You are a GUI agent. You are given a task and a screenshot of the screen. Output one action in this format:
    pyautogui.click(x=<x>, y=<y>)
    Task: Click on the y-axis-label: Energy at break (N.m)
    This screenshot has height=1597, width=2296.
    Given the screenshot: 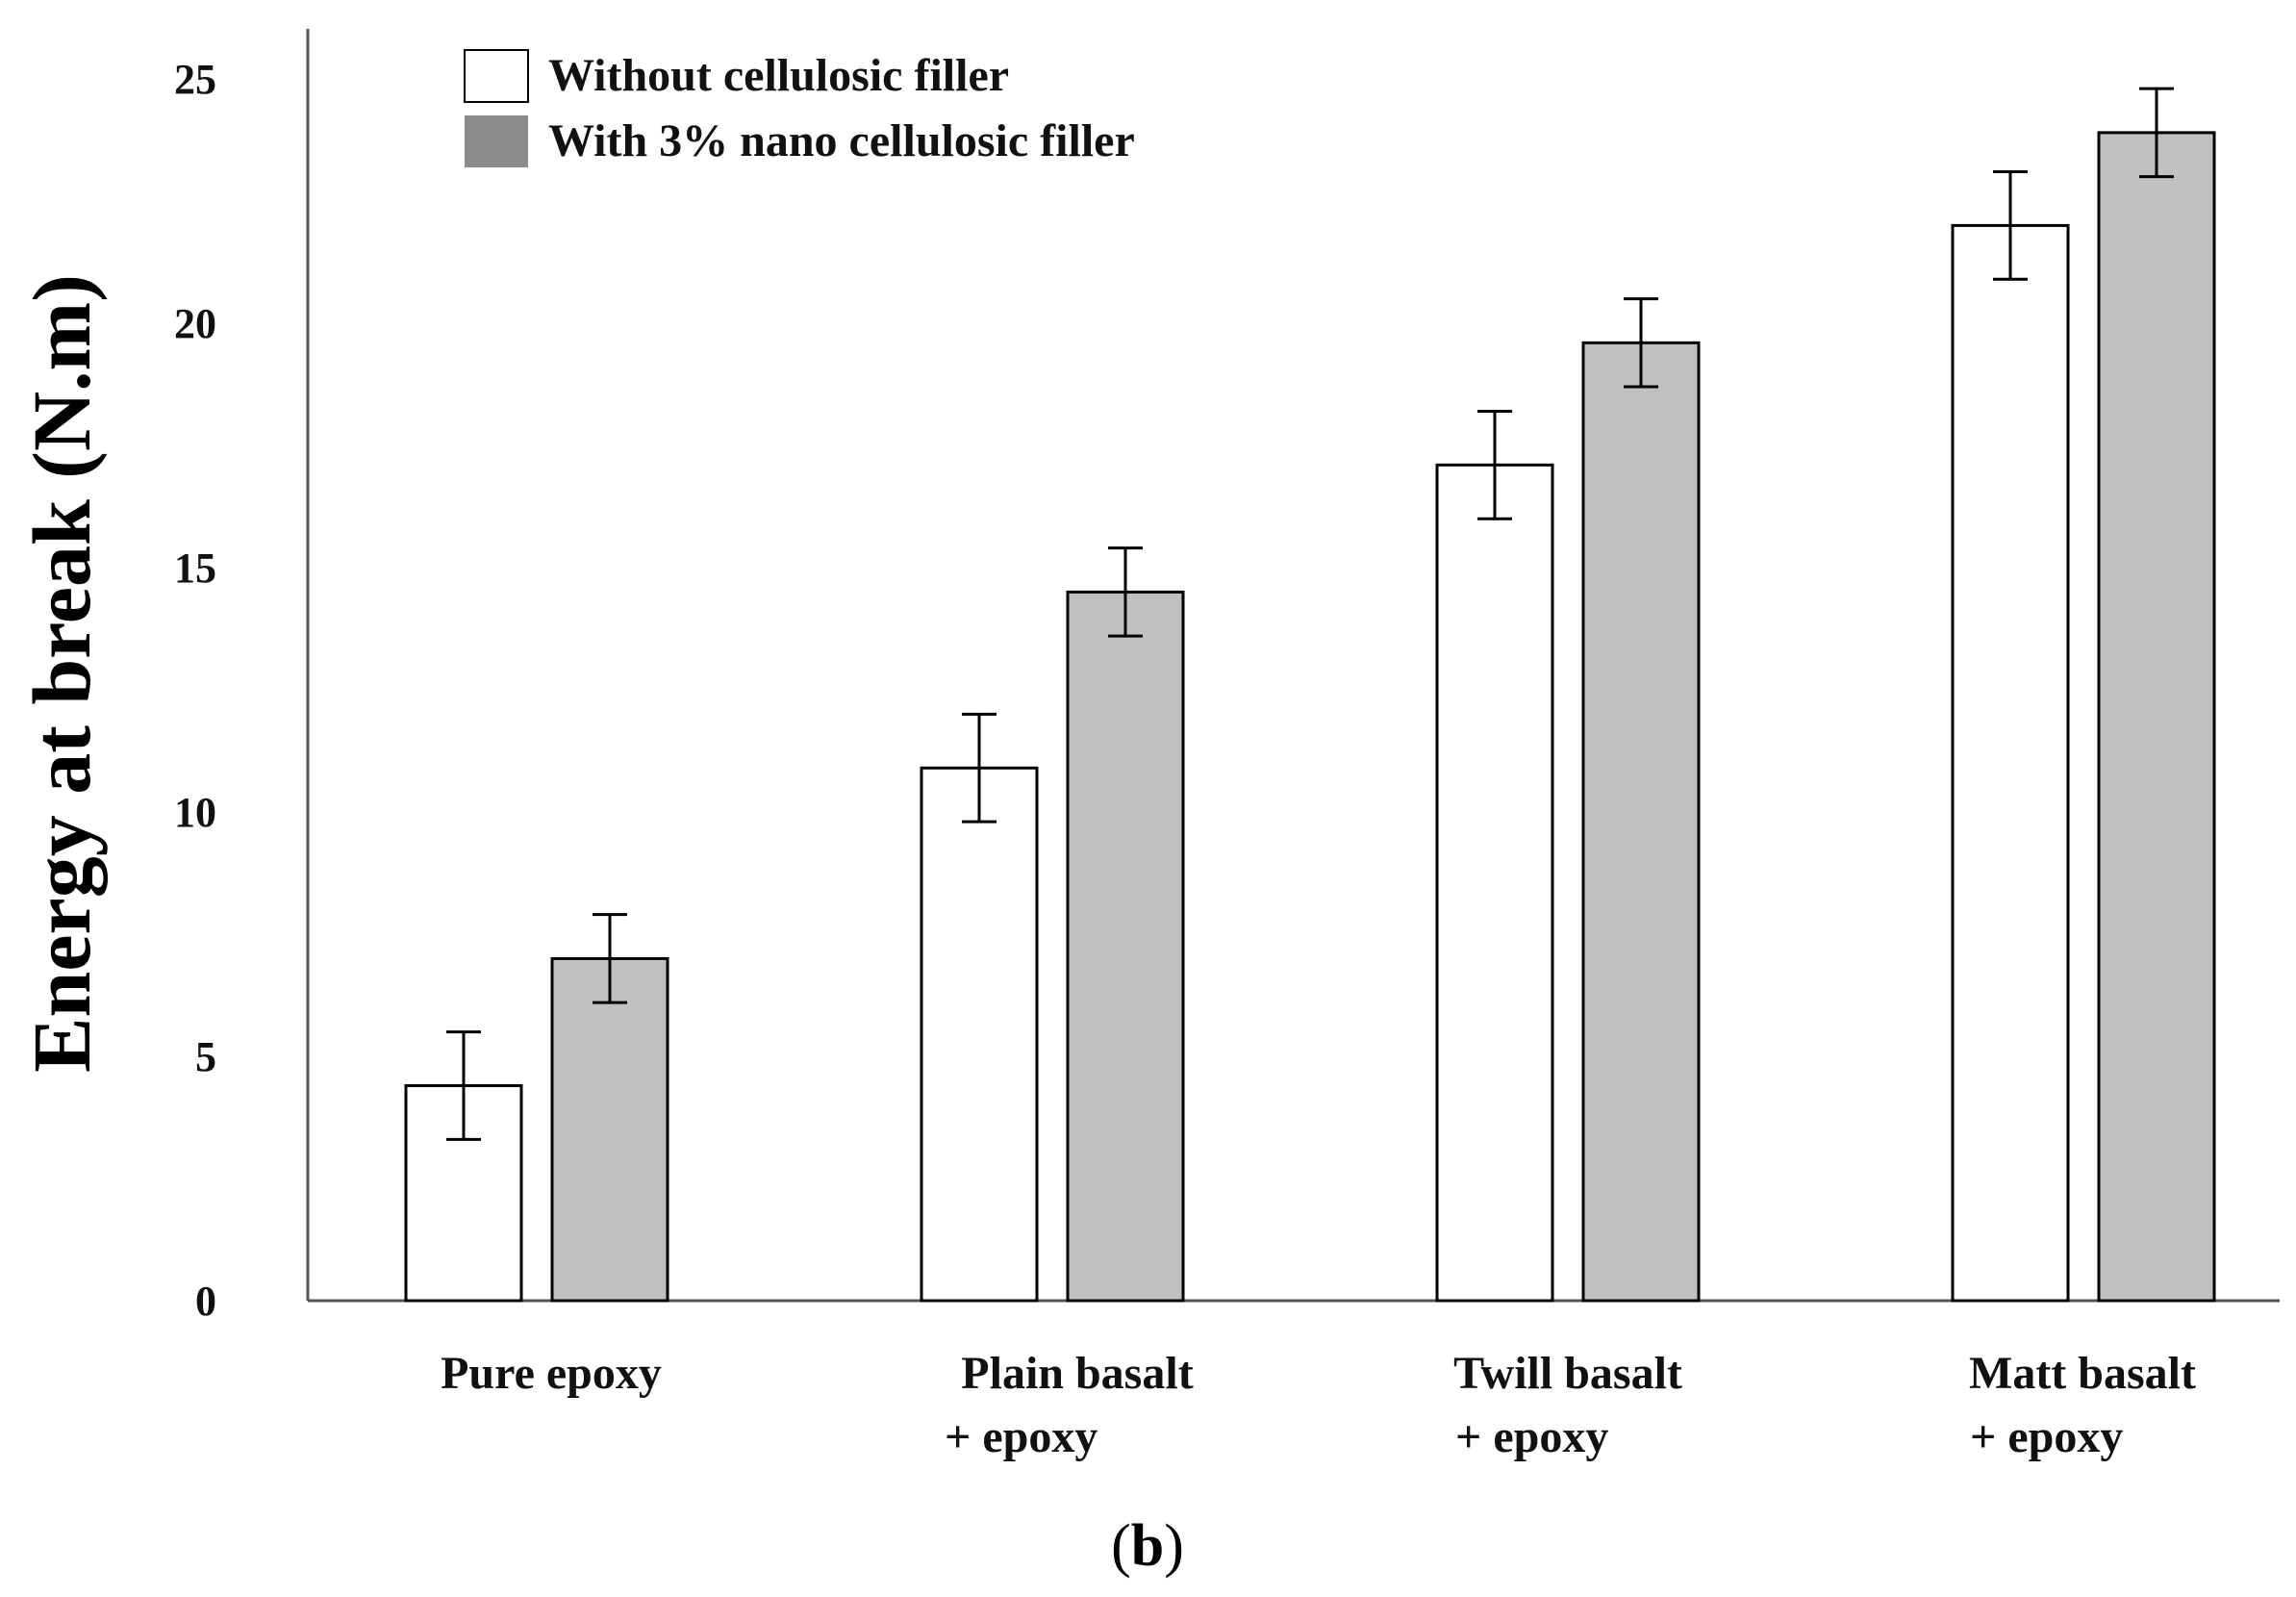 What is the action you would take?
    pyautogui.click(x=61, y=673)
    